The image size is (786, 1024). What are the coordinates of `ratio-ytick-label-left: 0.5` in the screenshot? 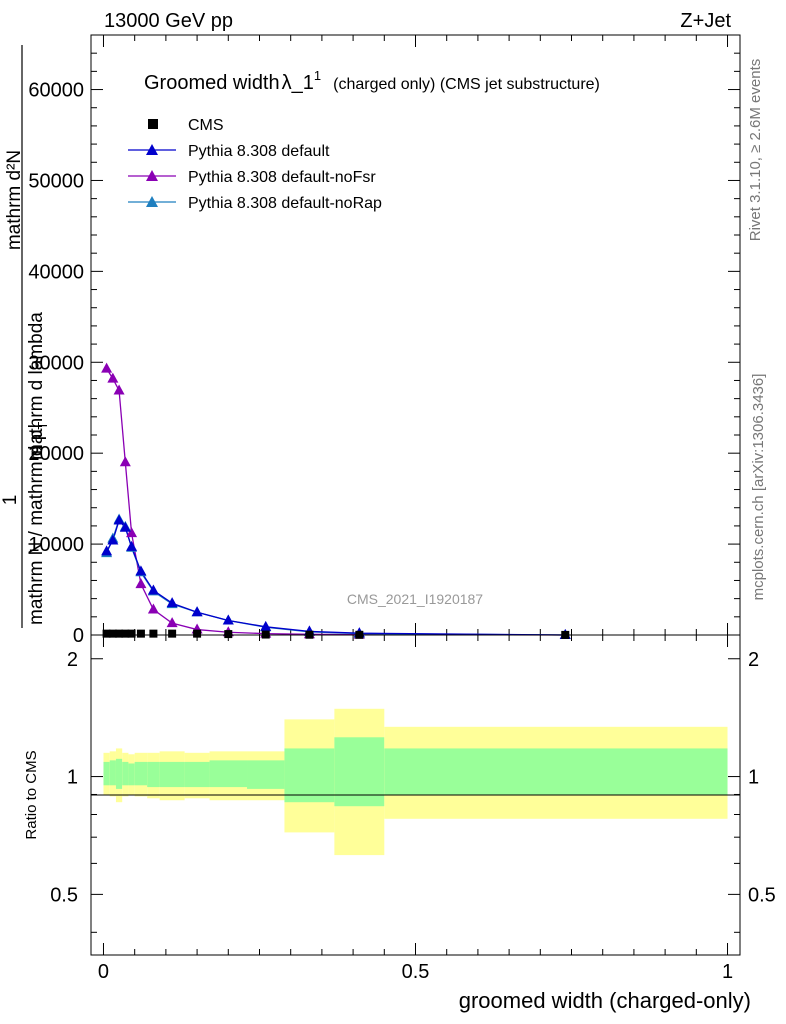 It's located at (64, 895).